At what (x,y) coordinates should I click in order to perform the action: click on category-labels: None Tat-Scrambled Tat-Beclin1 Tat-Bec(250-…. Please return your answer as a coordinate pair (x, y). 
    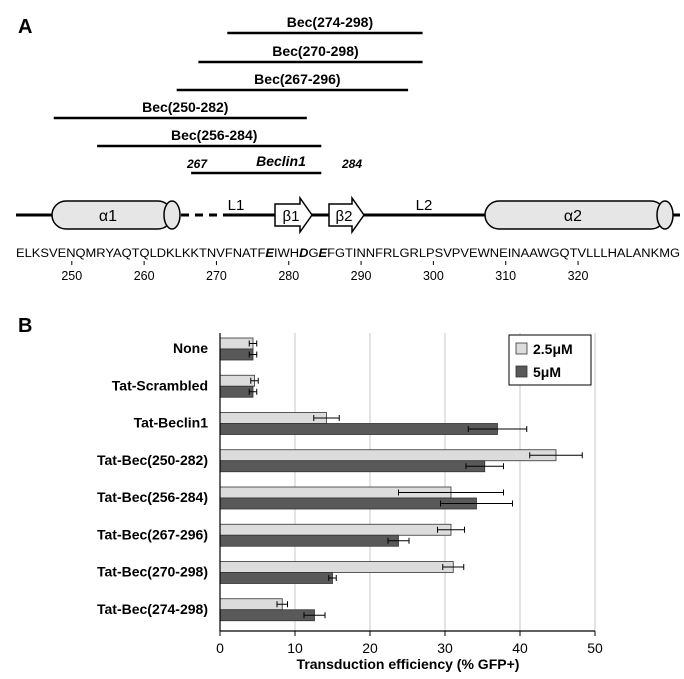
    Looking at the image, I should click on (152, 478).